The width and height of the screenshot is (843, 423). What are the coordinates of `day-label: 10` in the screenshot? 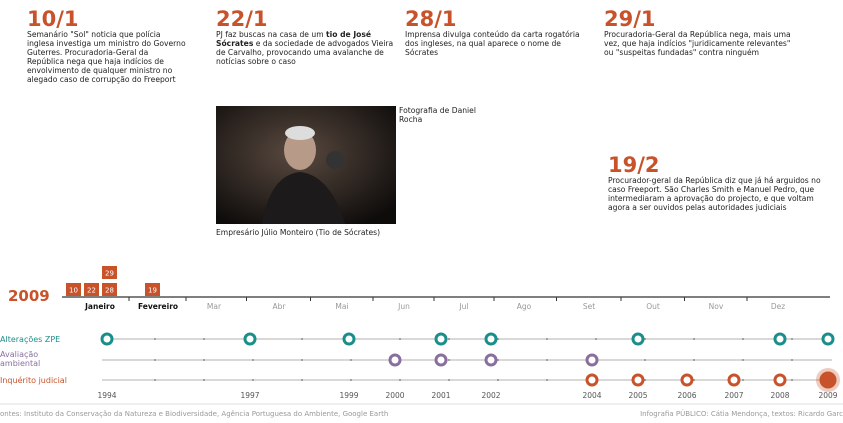 It's located at (73, 291).